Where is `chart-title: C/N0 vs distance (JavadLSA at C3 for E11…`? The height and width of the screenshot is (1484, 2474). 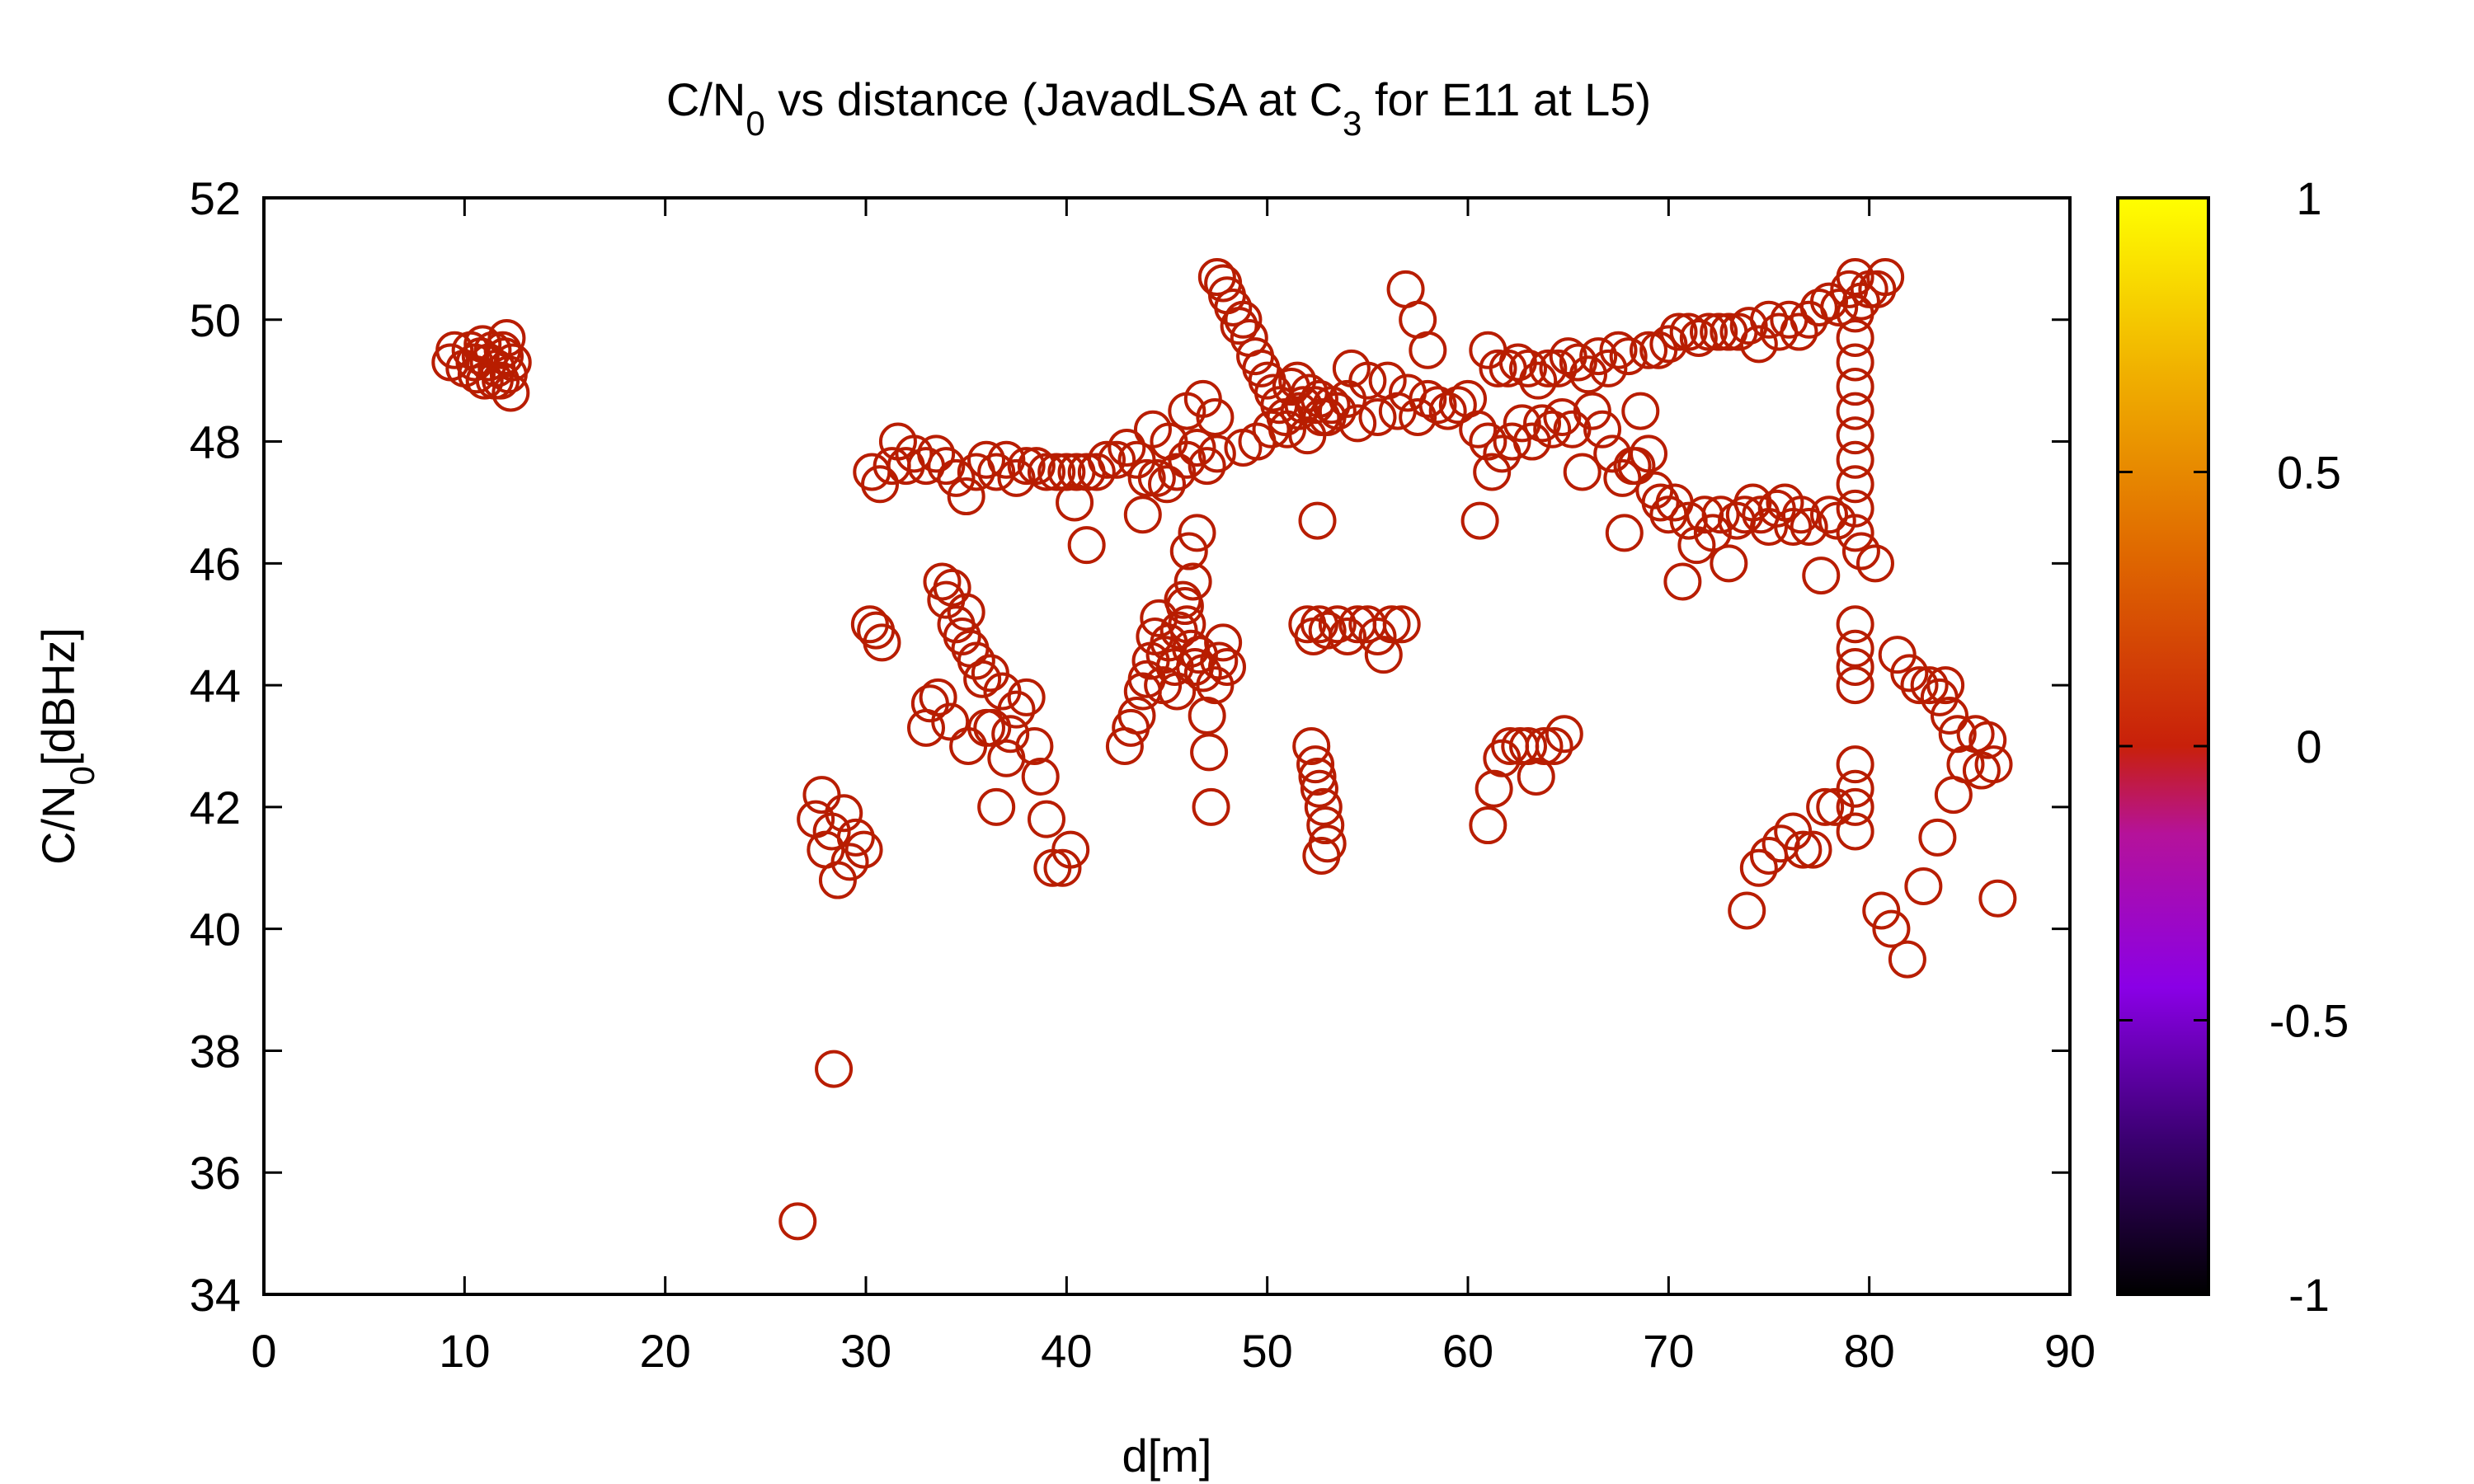
chart-title: C/N0 vs distance (JavadLSA at C3 for E11… is located at coordinates (1158, 108).